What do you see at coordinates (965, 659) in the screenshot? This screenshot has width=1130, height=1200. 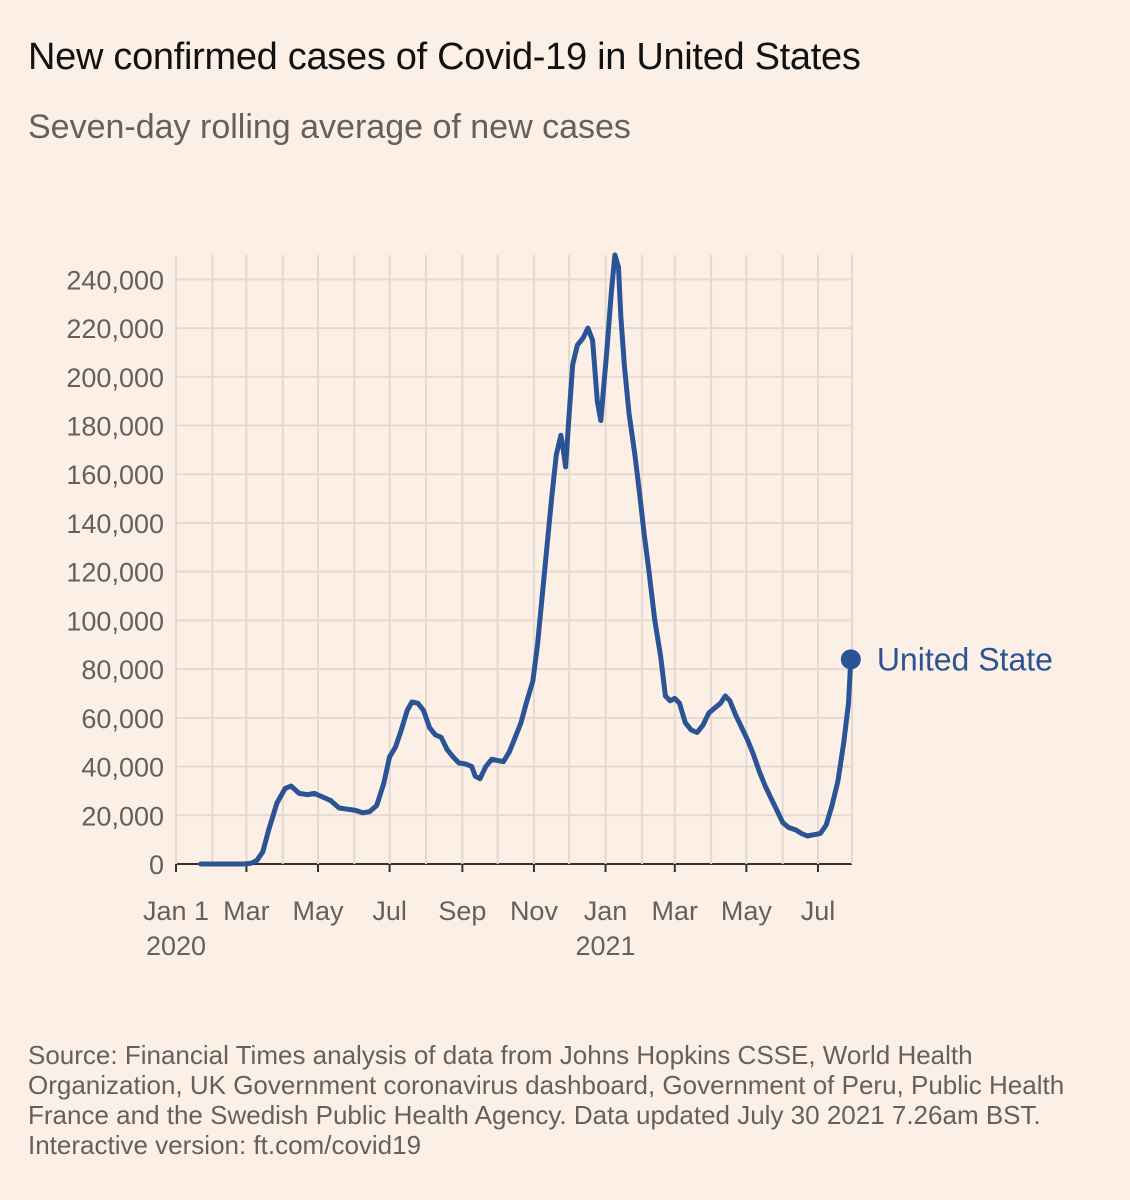 I see `series-end-label: United State` at bounding box center [965, 659].